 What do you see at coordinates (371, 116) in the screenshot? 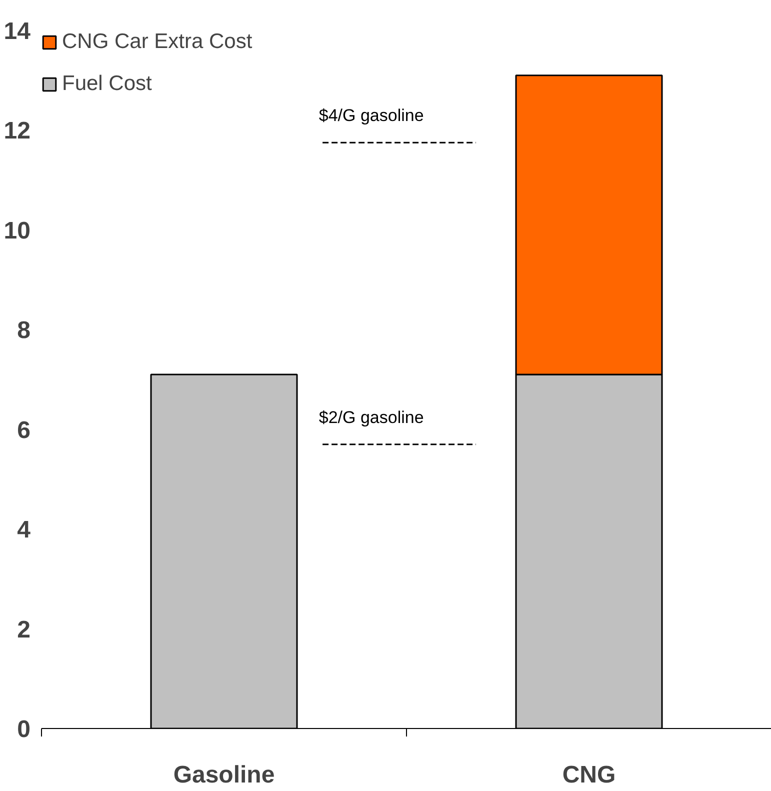
I see `ref-line-label: $4/G gasoline` at bounding box center [371, 116].